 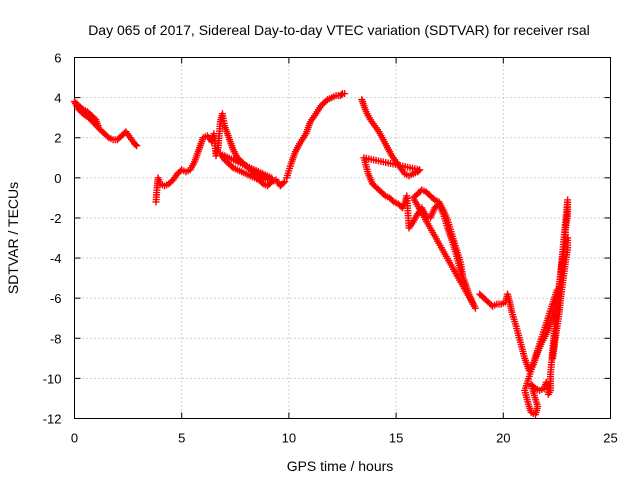 I want to click on x-tick-label: 10, so click(x=289, y=438).